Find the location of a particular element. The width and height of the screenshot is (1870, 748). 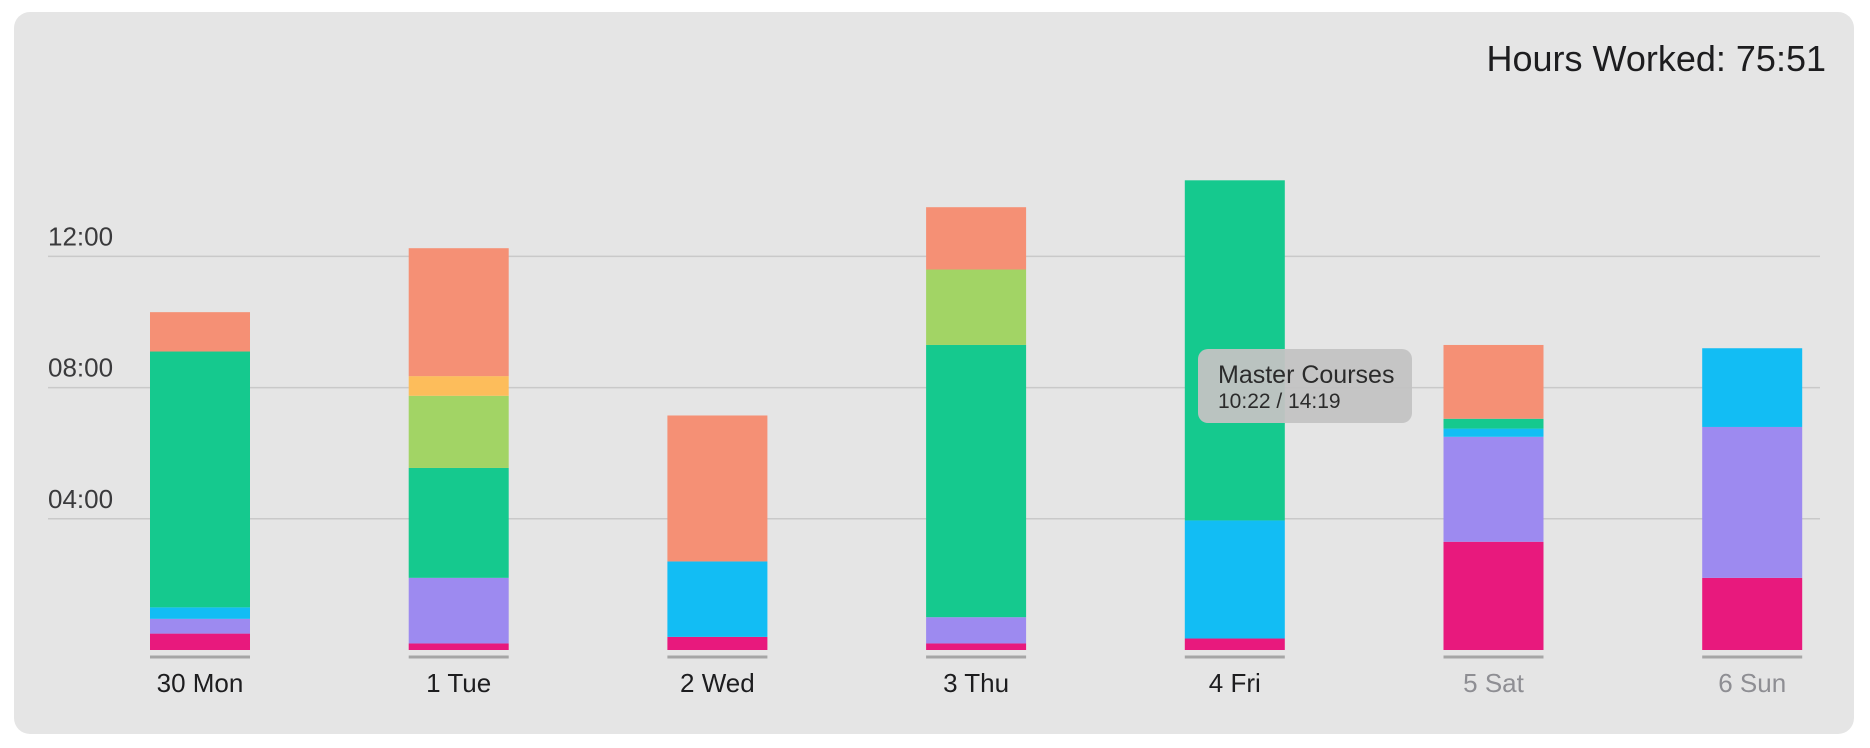

y-tick-label: 04:00 is located at coordinates (80, 499).